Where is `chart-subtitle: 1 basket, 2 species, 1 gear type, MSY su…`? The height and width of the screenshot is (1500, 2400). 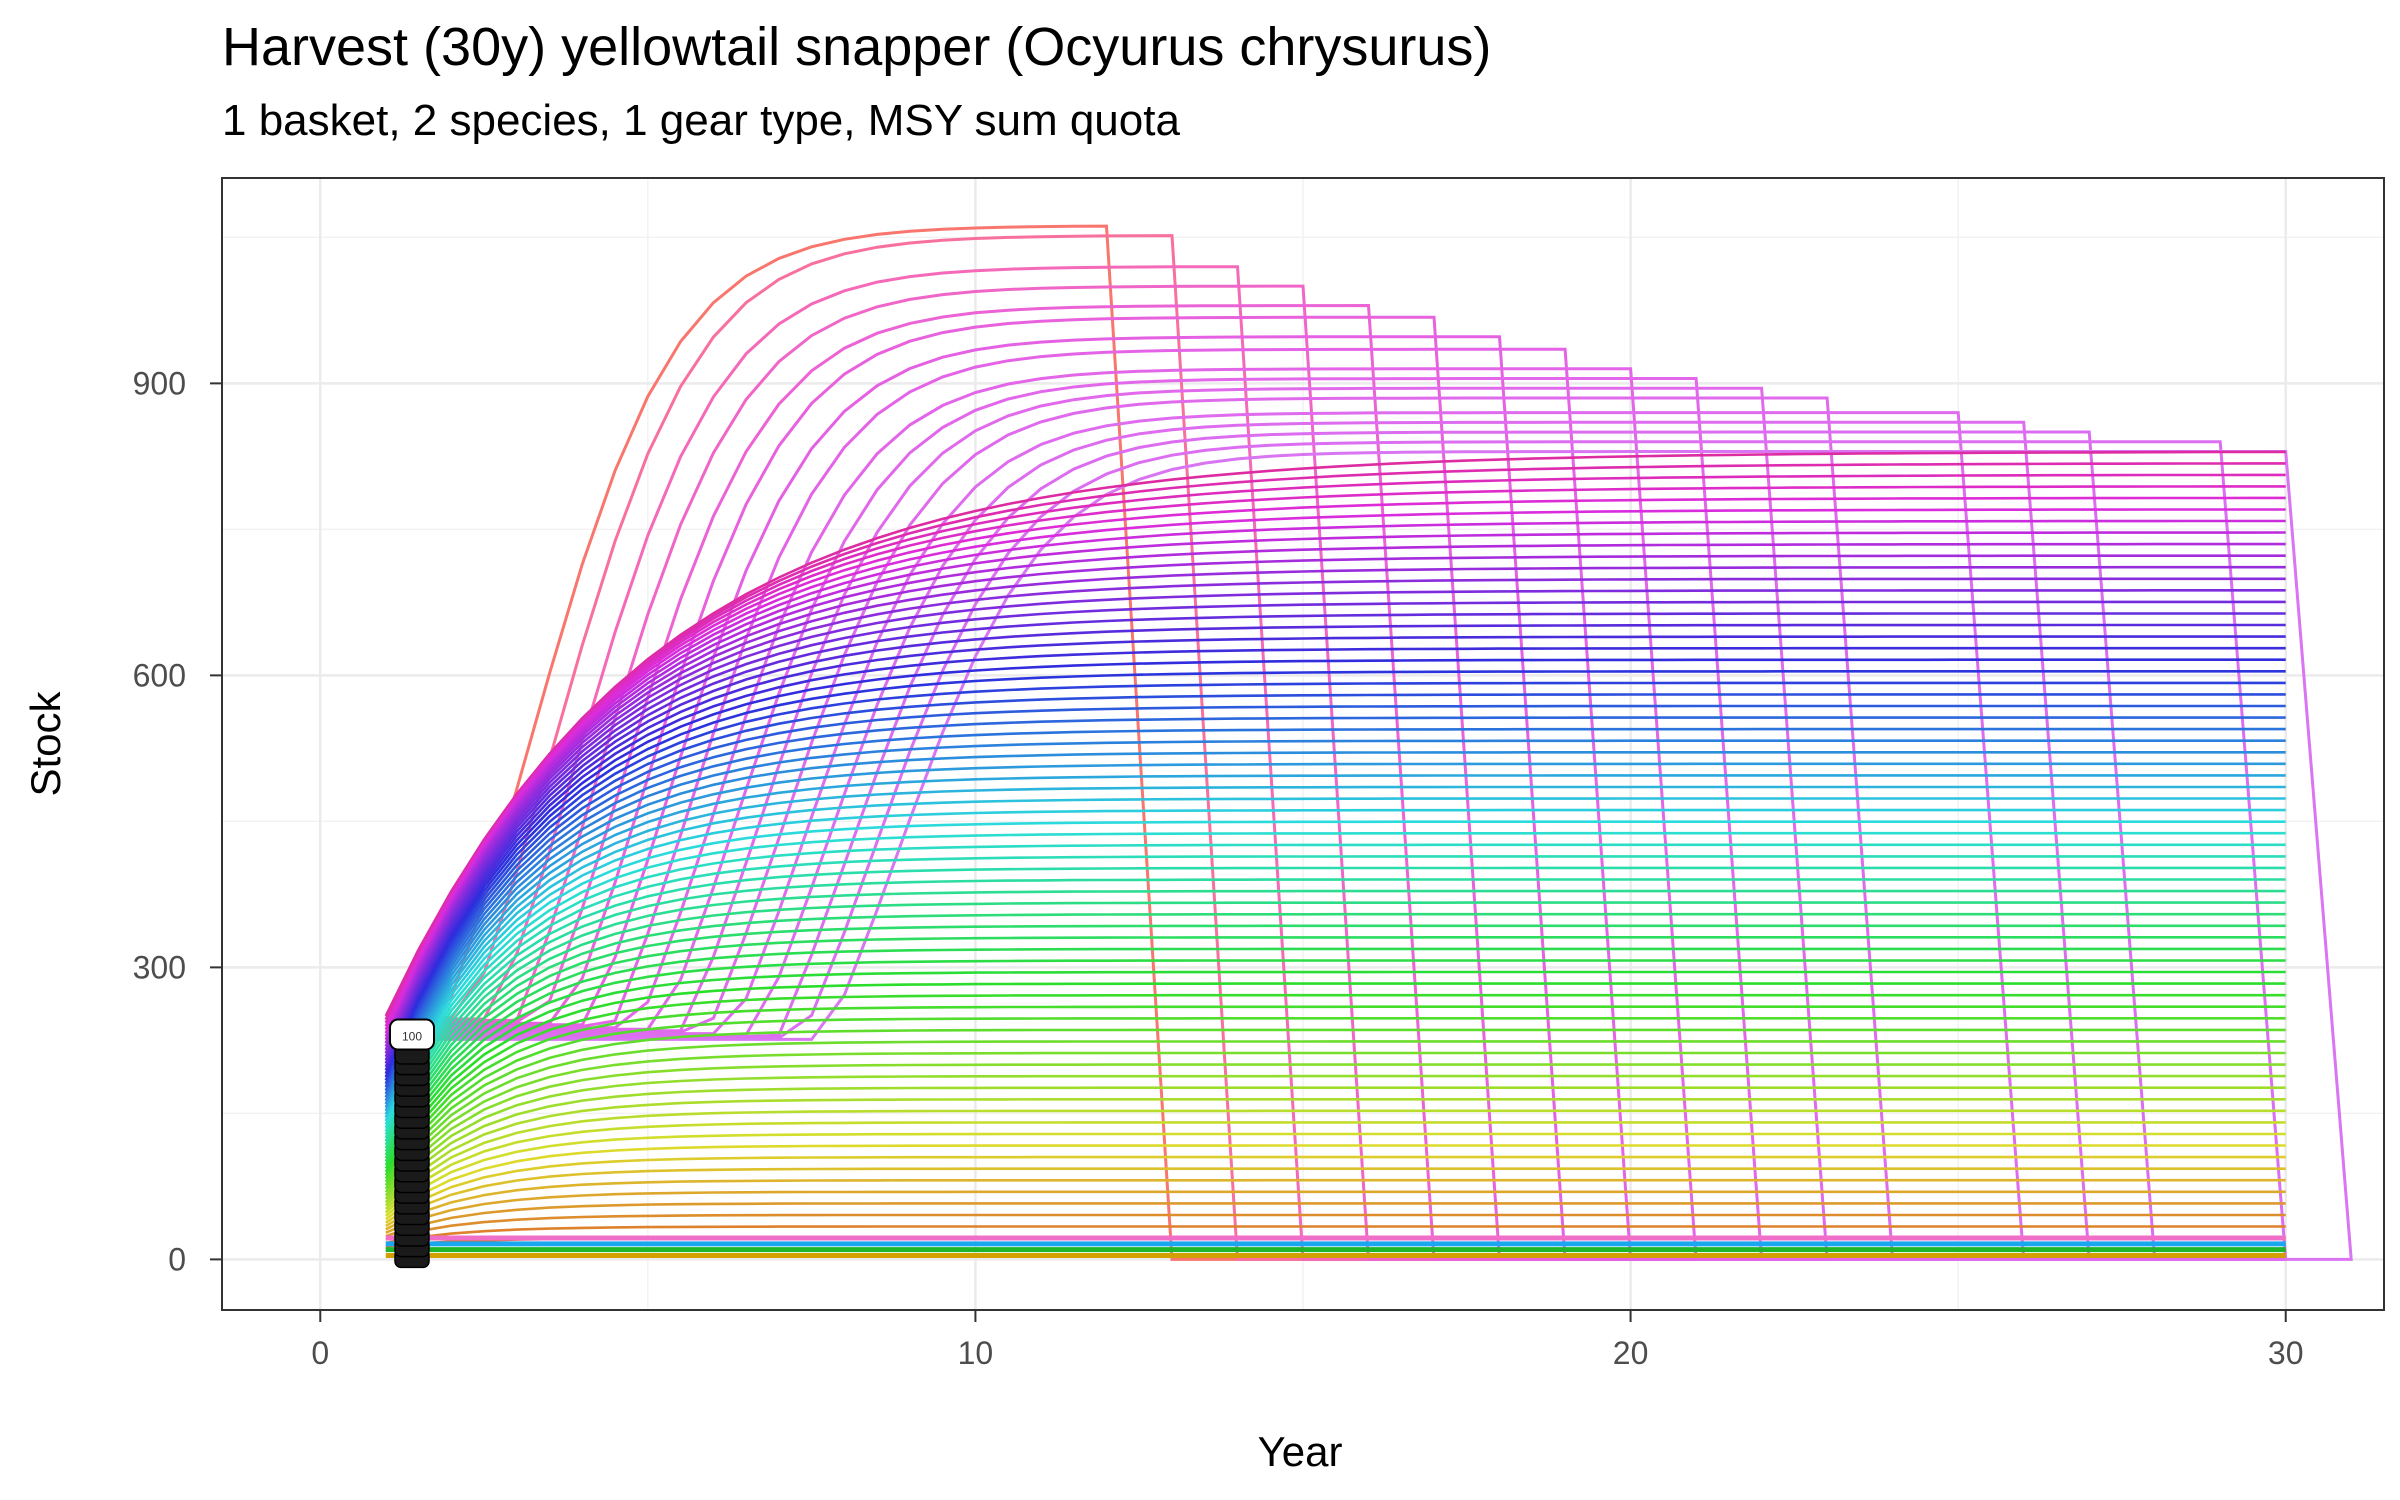 chart-subtitle: 1 basket, 2 species, 1 gear type, MSY su… is located at coordinates (701, 120).